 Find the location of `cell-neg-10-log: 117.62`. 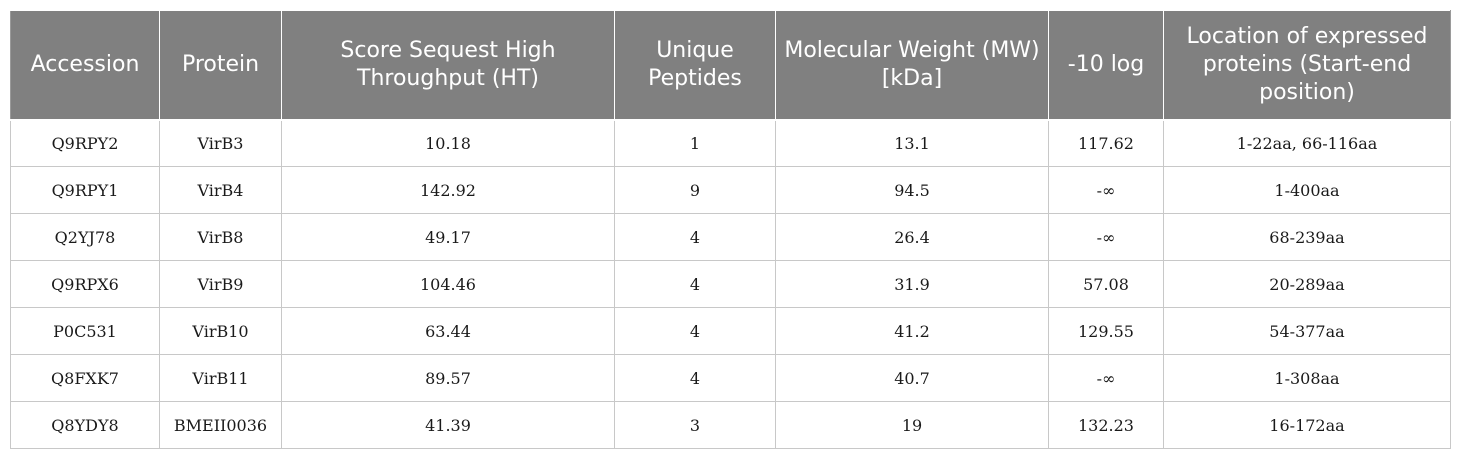

cell-neg-10-log: 117.62 is located at coordinates (1106, 143).